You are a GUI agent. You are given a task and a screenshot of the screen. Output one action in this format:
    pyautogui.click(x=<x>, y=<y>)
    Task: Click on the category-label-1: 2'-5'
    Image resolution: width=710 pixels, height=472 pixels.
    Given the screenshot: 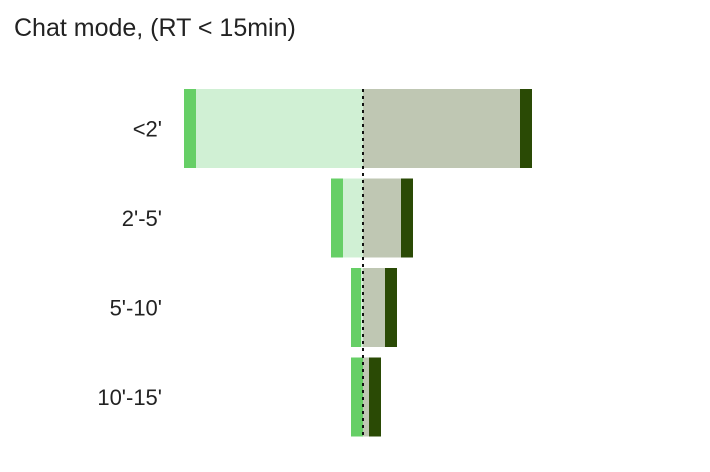 What is the action you would take?
    pyautogui.click(x=142, y=218)
    